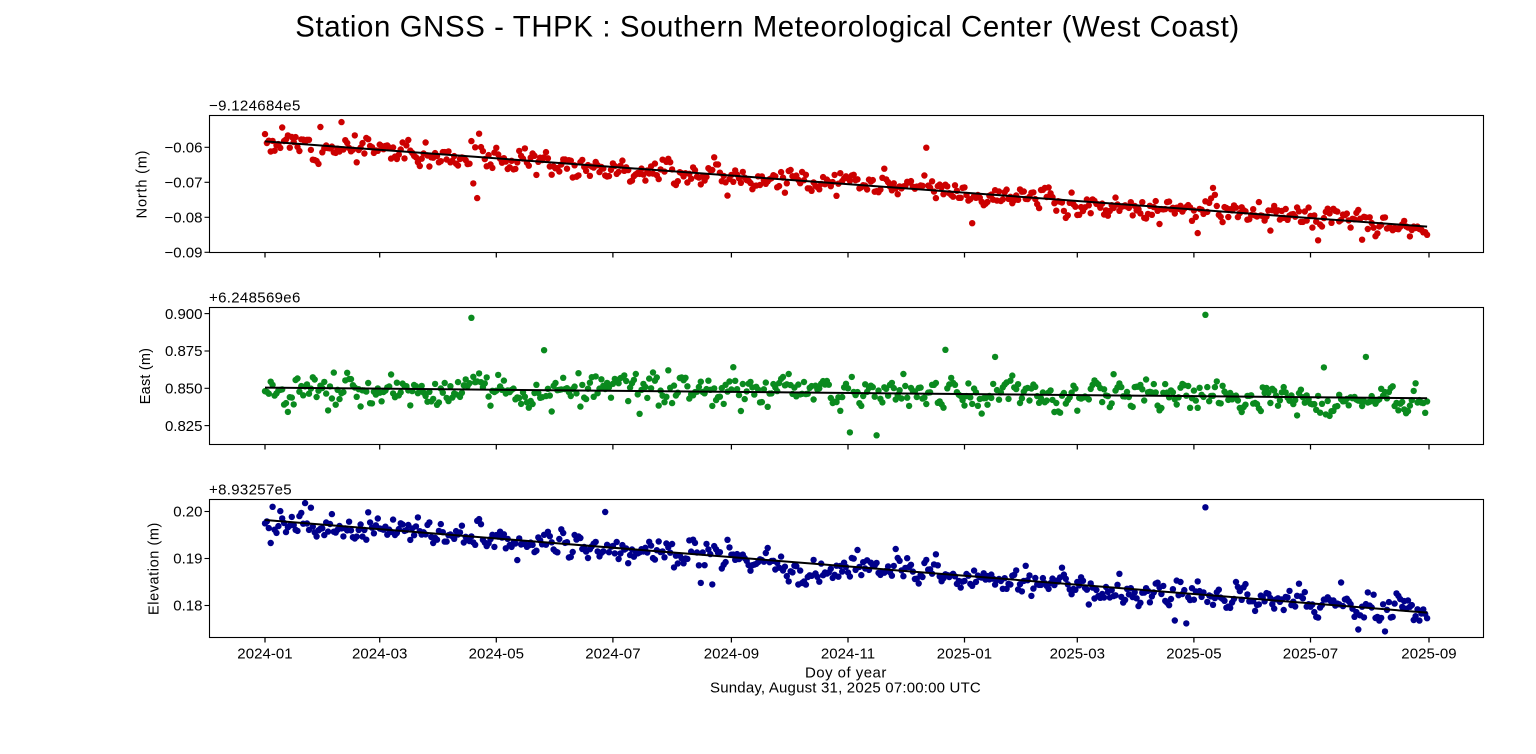 This screenshot has height=754, width=1536. Describe the element at coordinates (731, 653) in the screenshot. I see `svg-text: 2024-09` at that location.